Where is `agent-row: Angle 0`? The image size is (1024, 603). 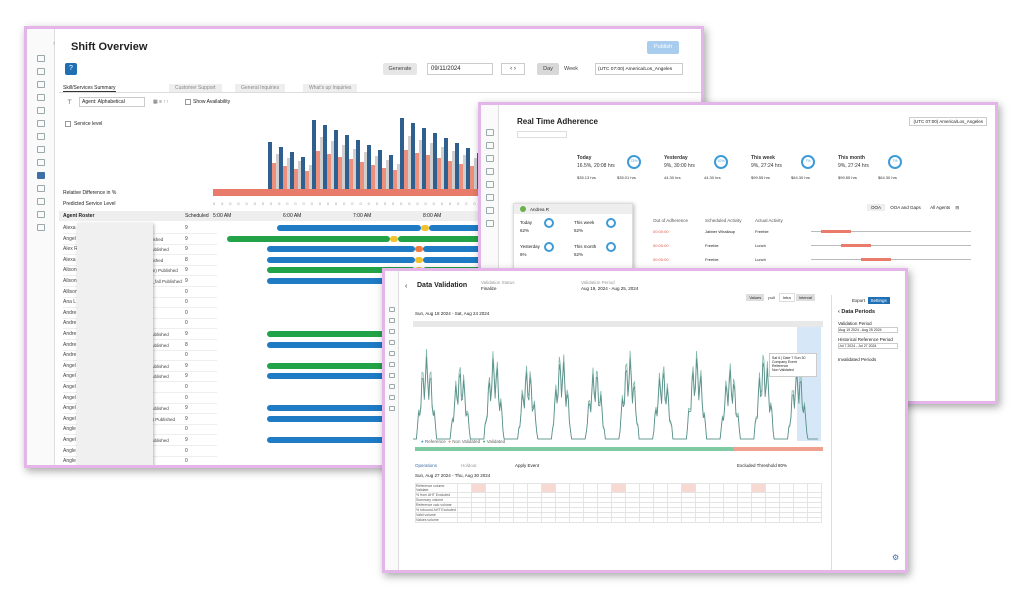 agent-row: Angle 0 is located at coordinates (140, 460).